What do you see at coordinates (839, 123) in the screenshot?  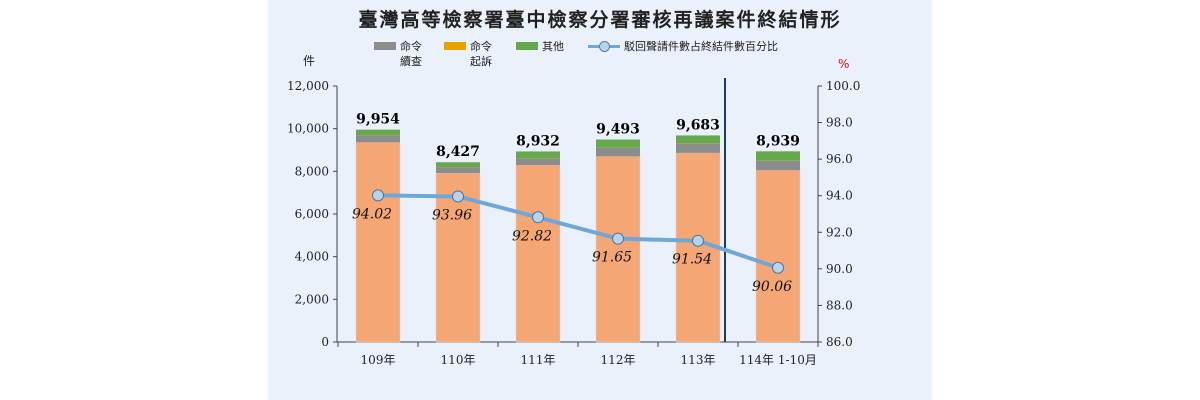 I see `right-tick-label: 98.0` at bounding box center [839, 123].